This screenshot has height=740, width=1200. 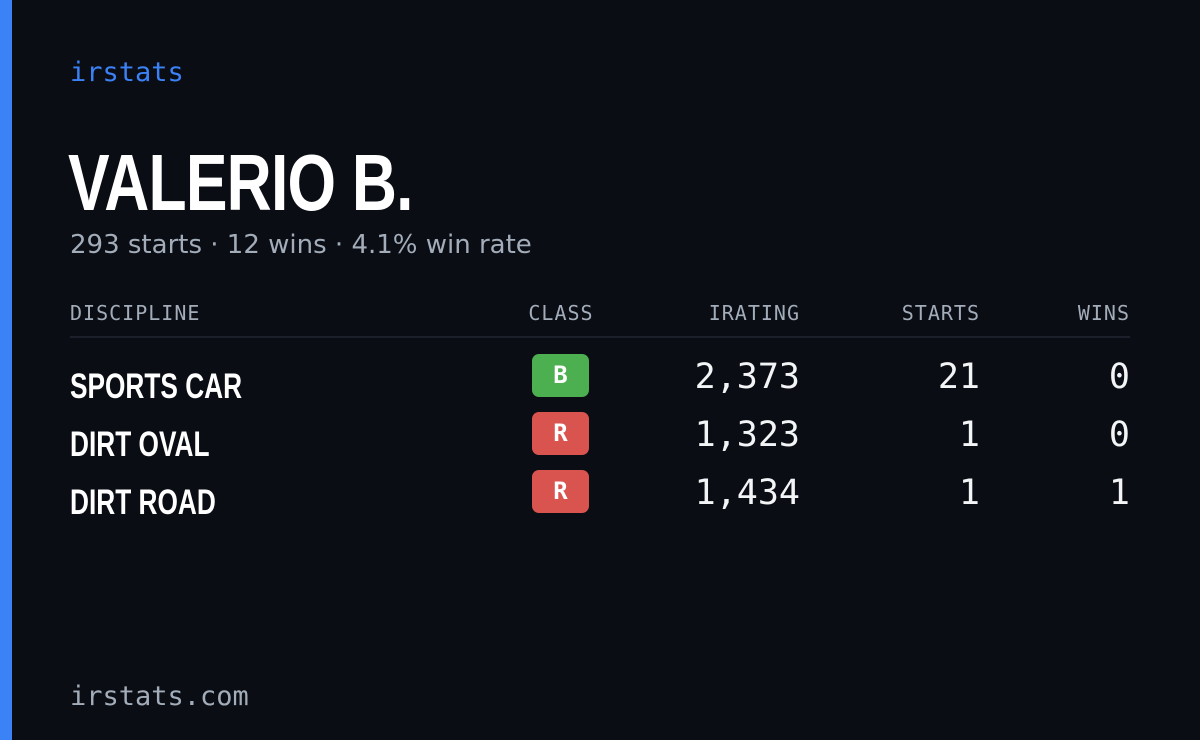 I want to click on discipline-label: SPORTS CAR, so click(x=156, y=386).